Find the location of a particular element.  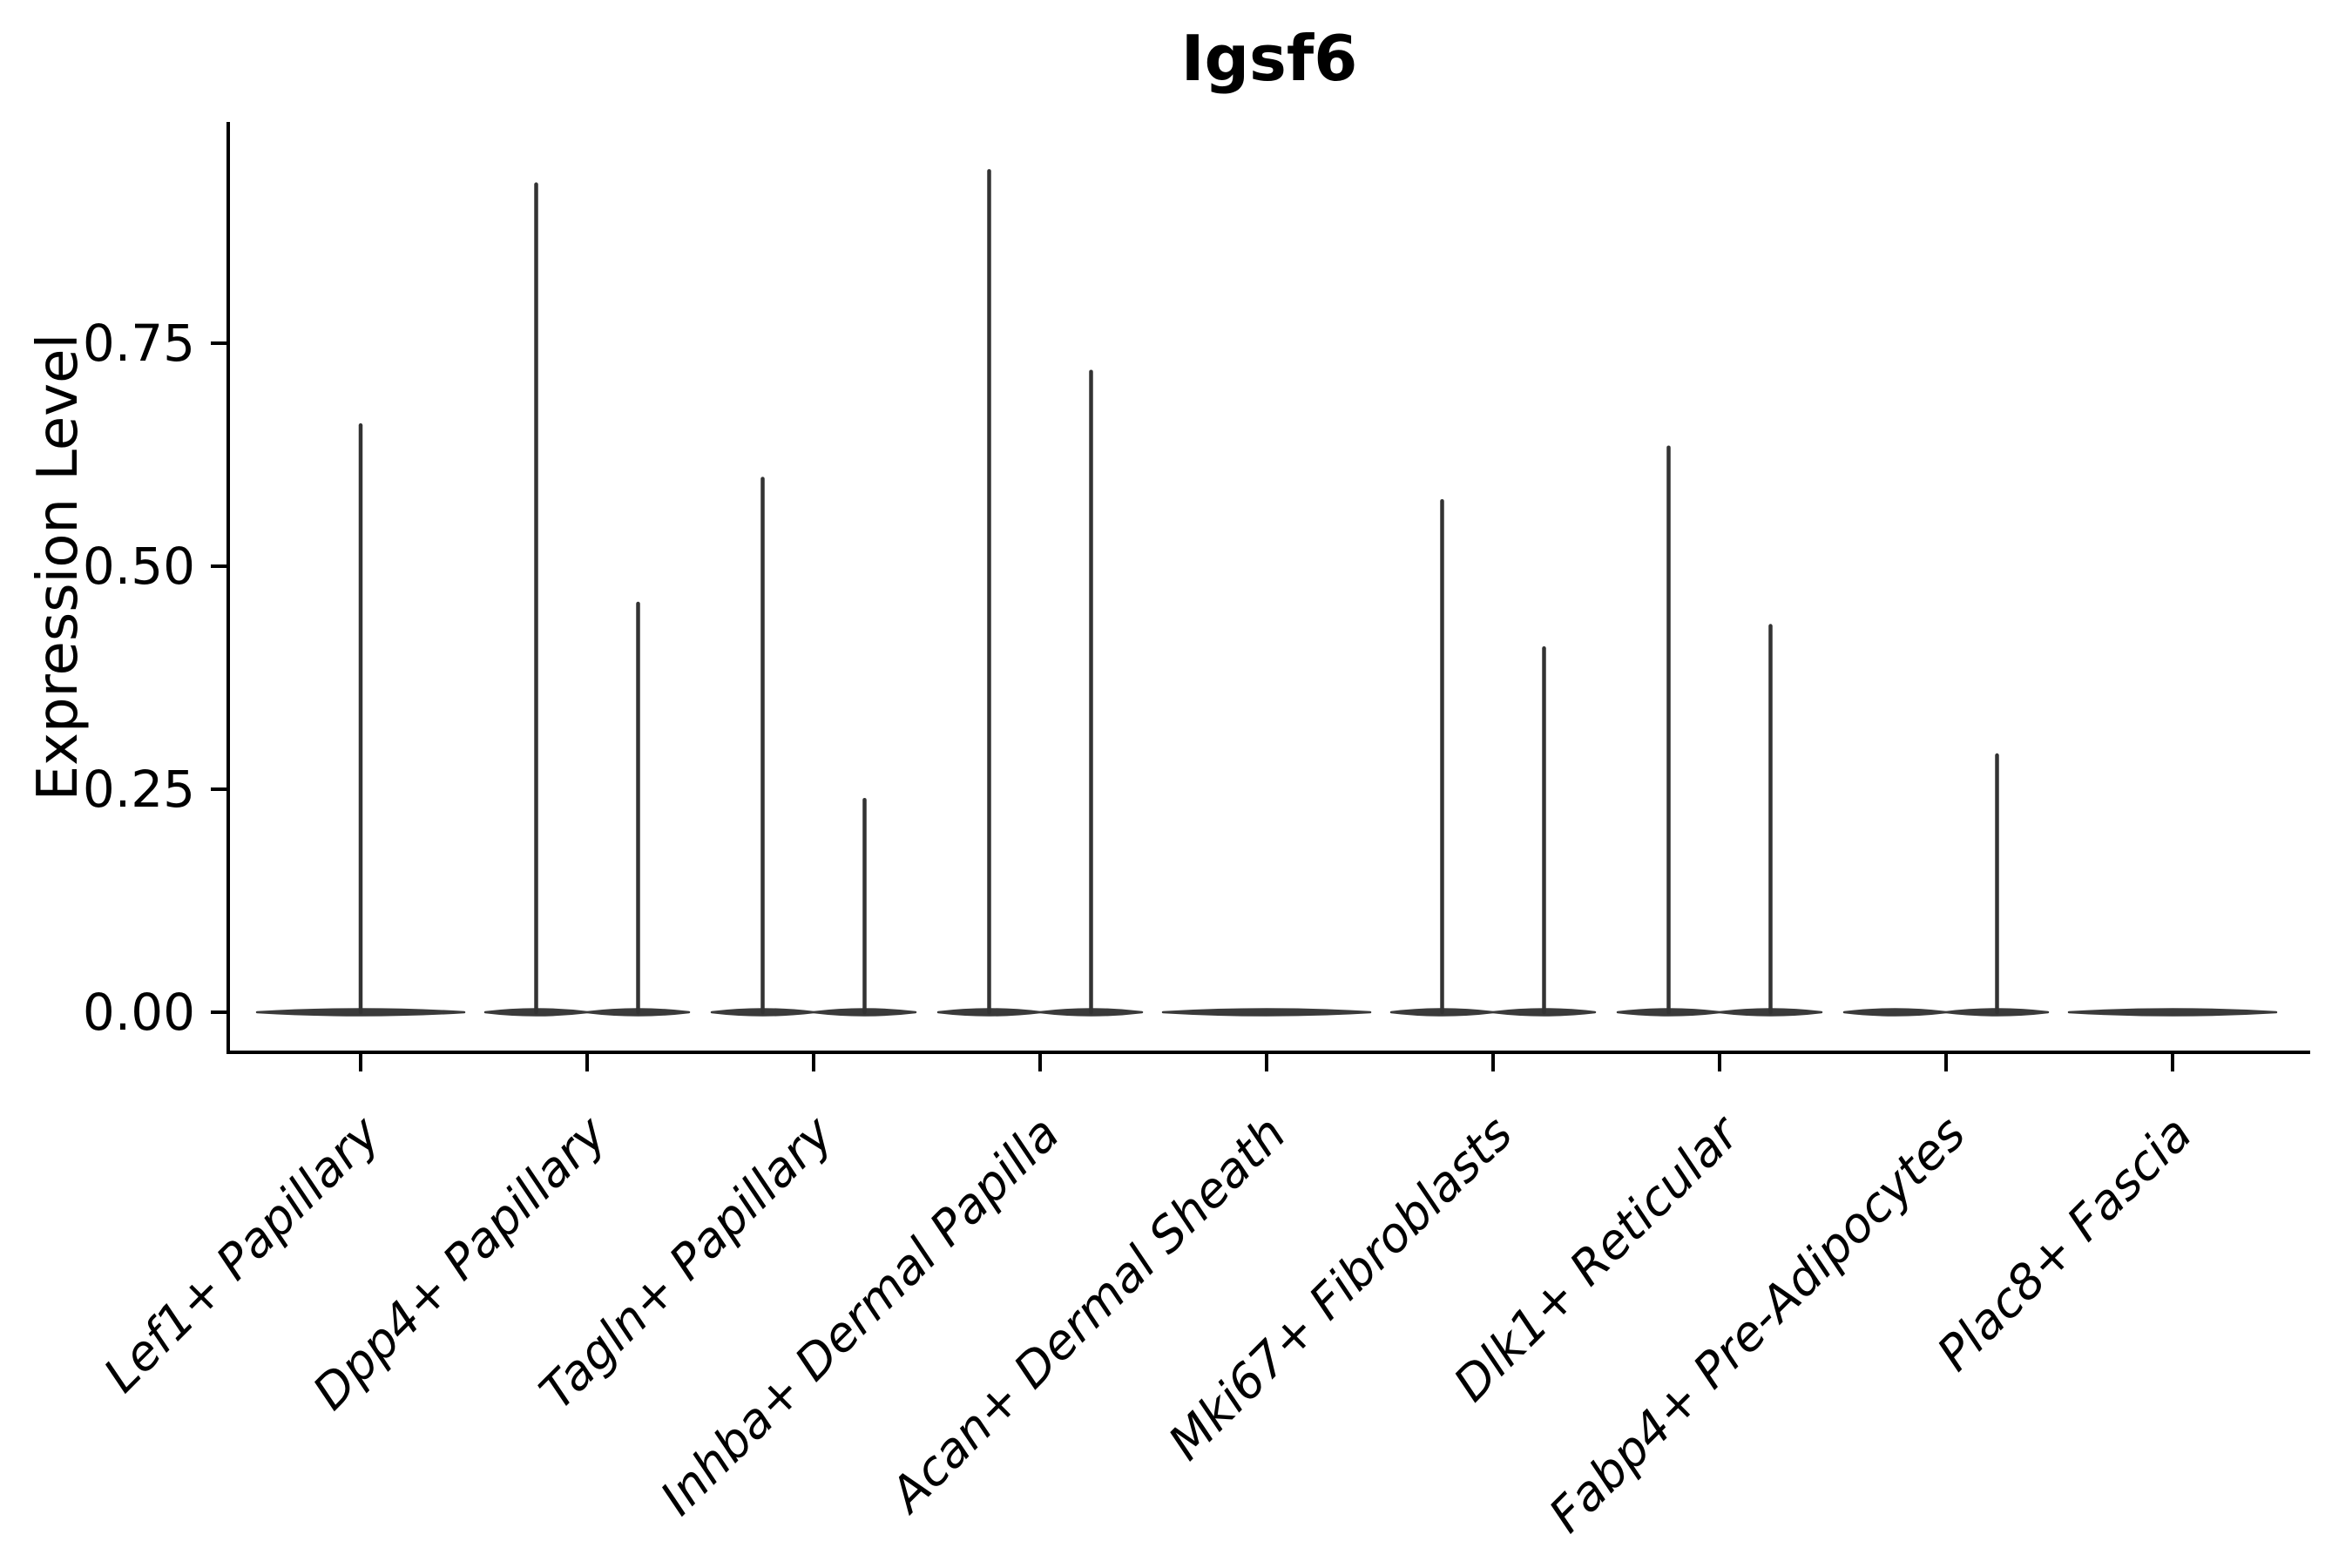

x-tick-label: Acan+ Dermal Sheath is located at coordinates (1087, 1314).